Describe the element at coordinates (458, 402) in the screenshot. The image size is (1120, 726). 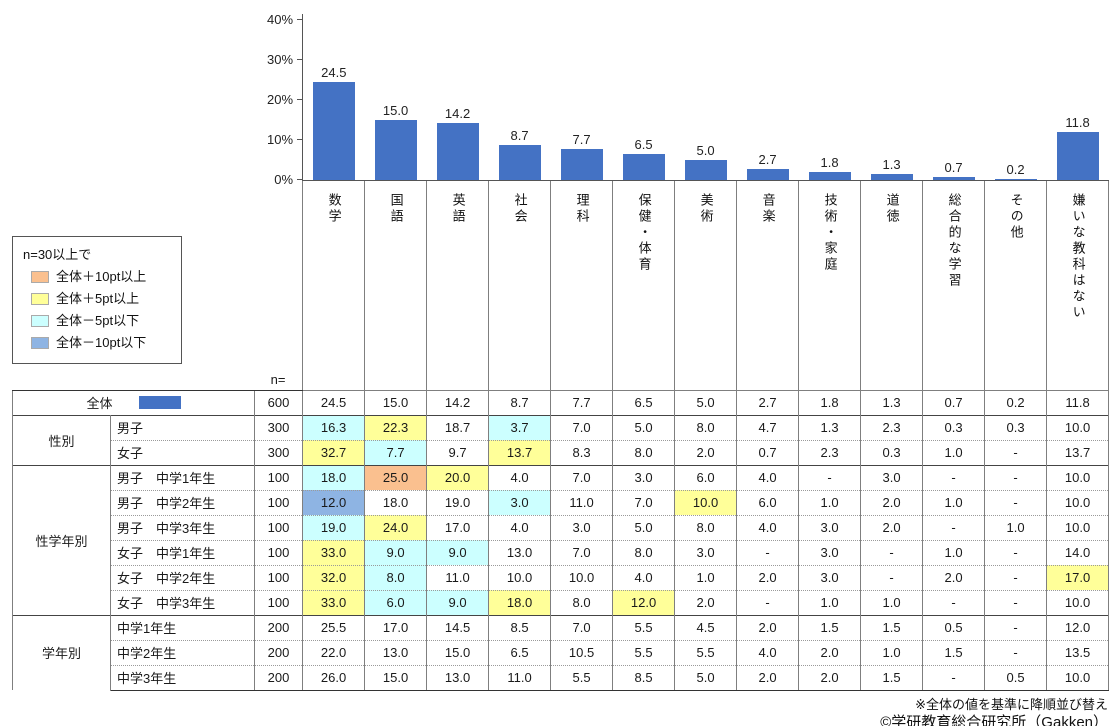
I see `value-cell: 14.2` at that location.